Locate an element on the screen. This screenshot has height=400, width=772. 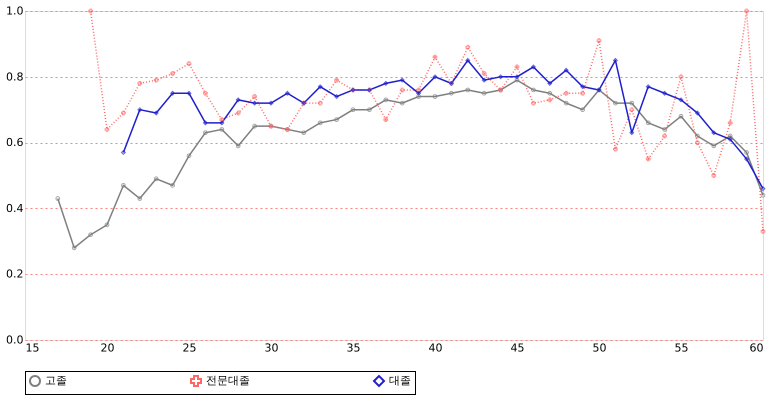
x-tick-label: 35 is located at coordinates (353, 348).